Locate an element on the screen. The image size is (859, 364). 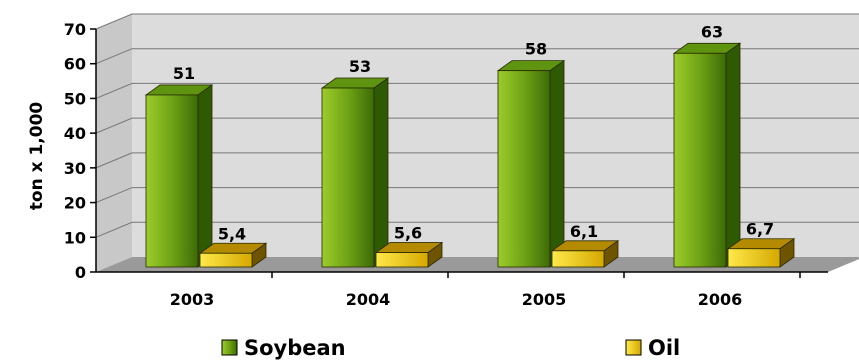
y-axis-title: ton x 1,000 is located at coordinates (37, 156).